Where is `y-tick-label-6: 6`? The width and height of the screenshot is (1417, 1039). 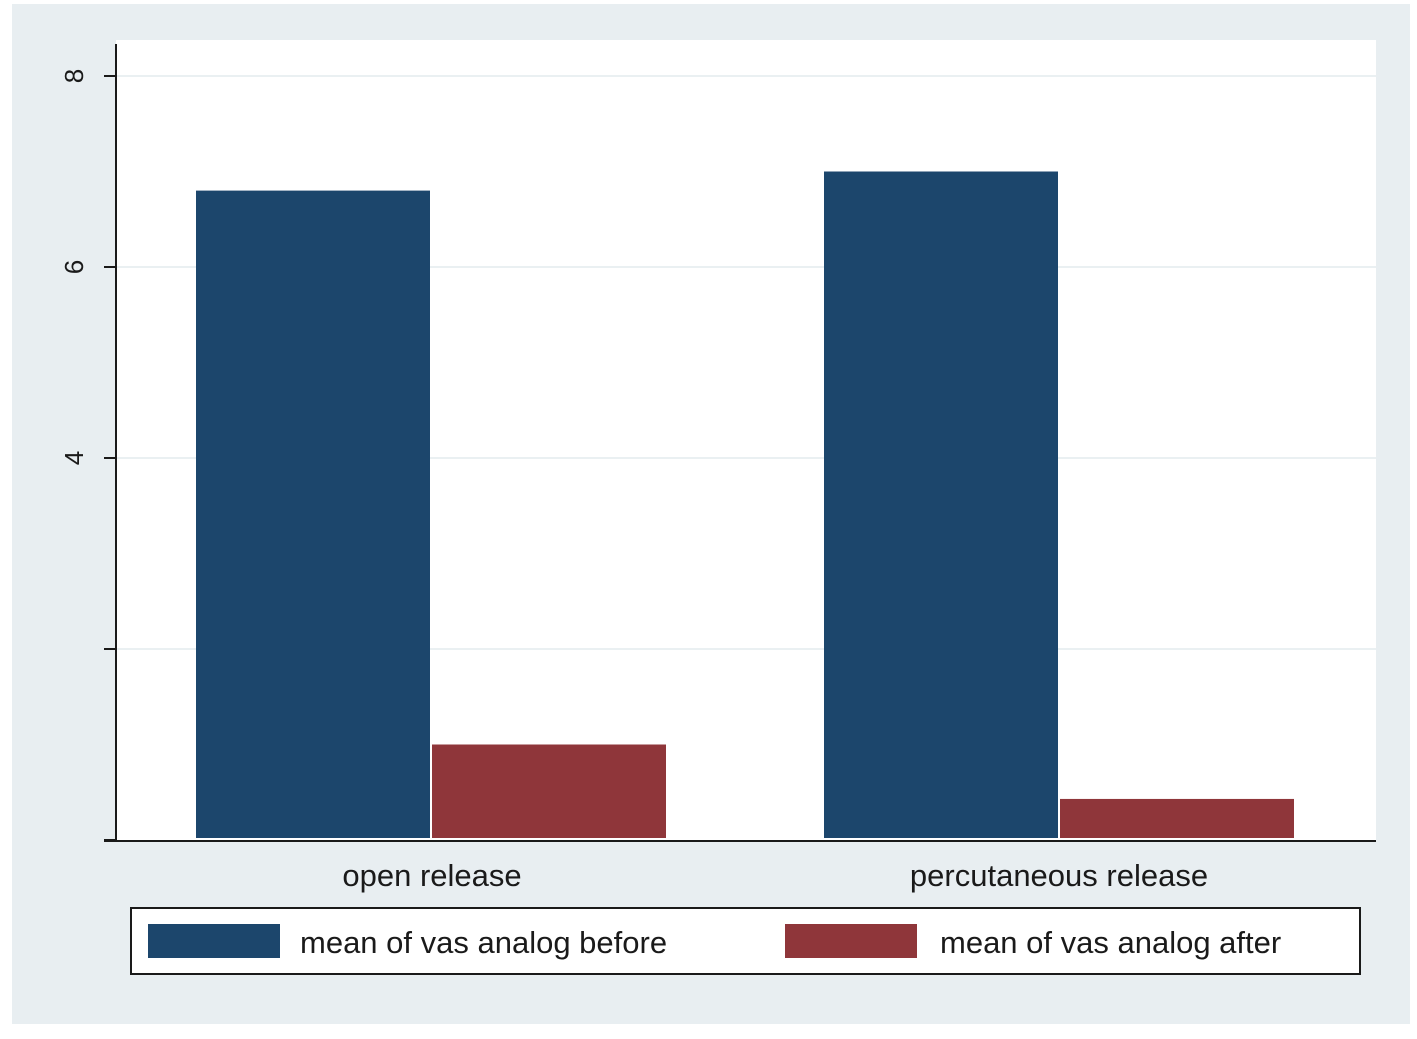
y-tick-label-6: 6 is located at coordinates (74, 267).